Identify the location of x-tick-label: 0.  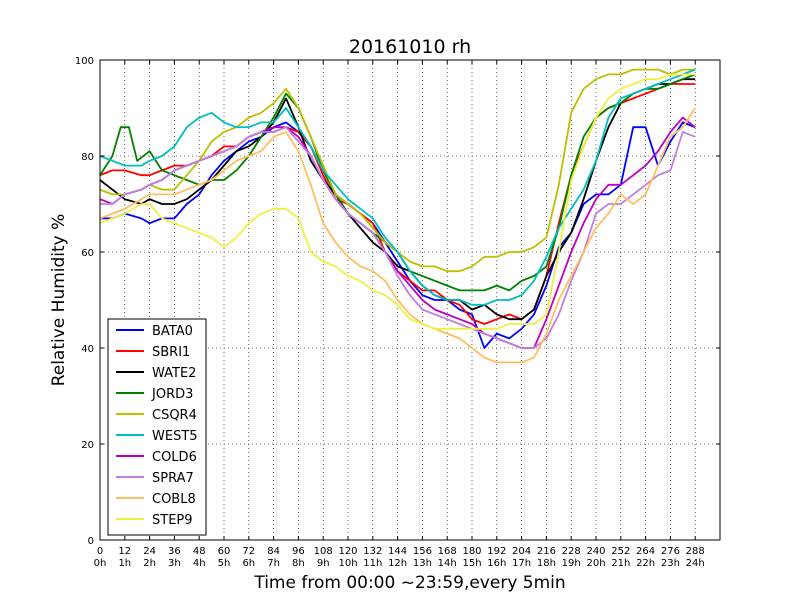
(100, 551).